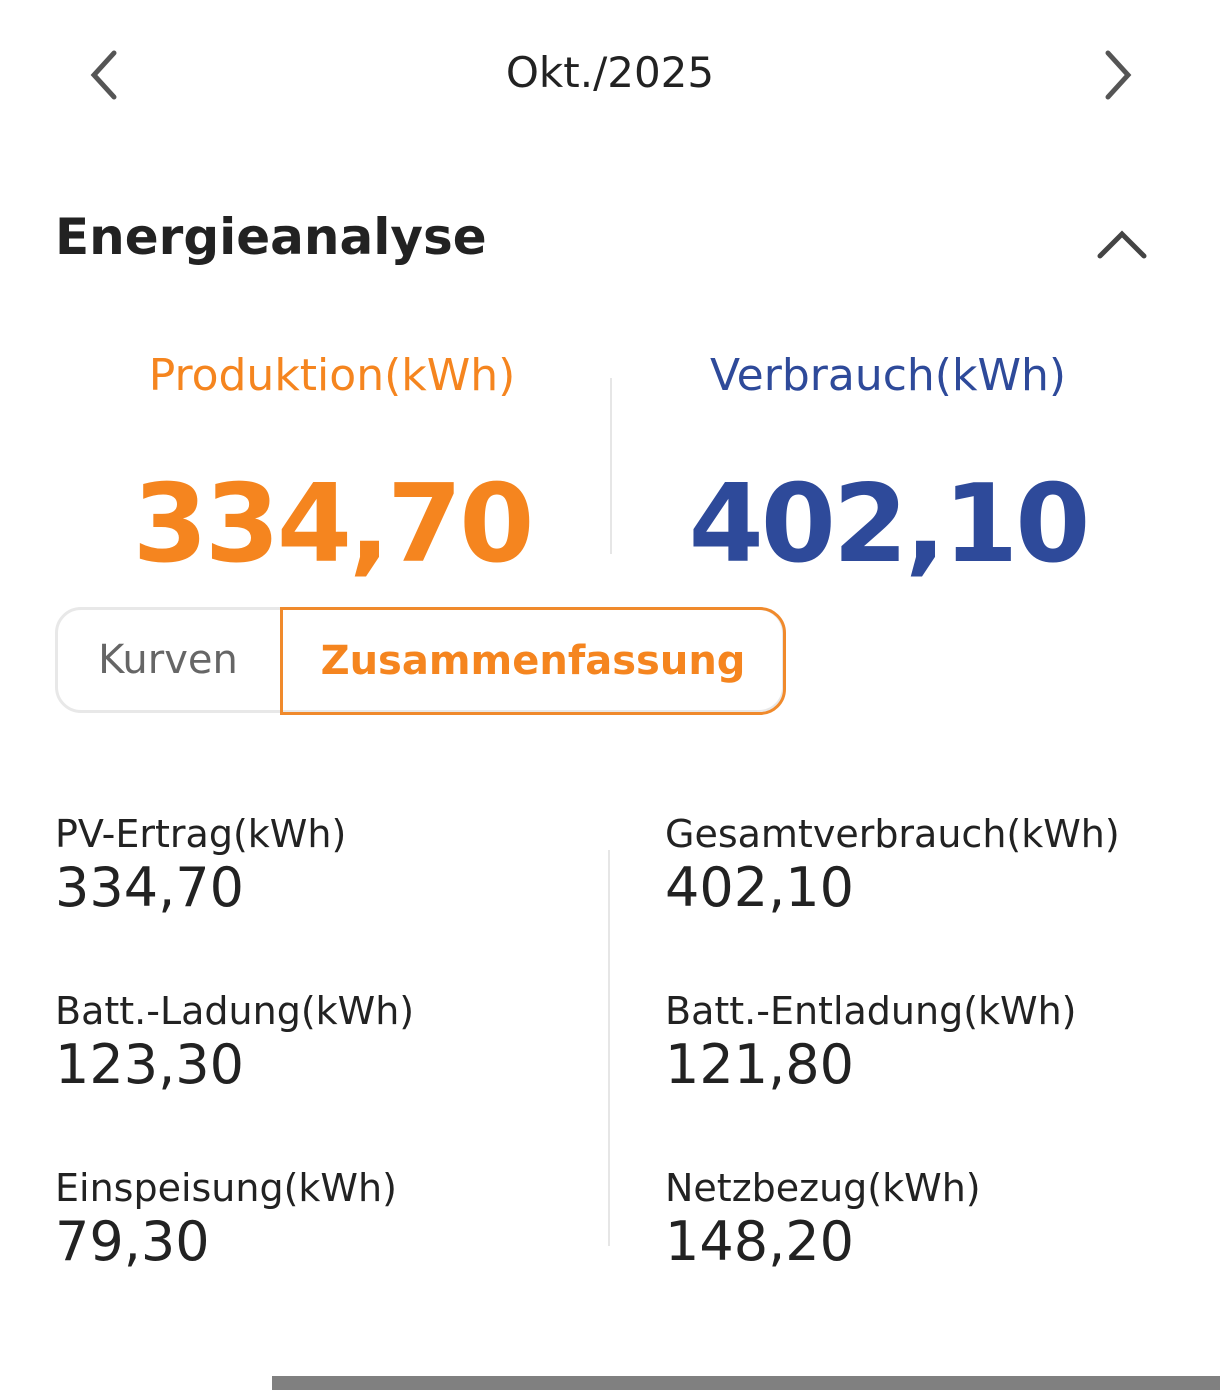 The image size is (1220, 1390). What do you see at coordinates (149, 887) in the screenshot?
I see `summary-value: 334,70` at bounding box center [149, 887].